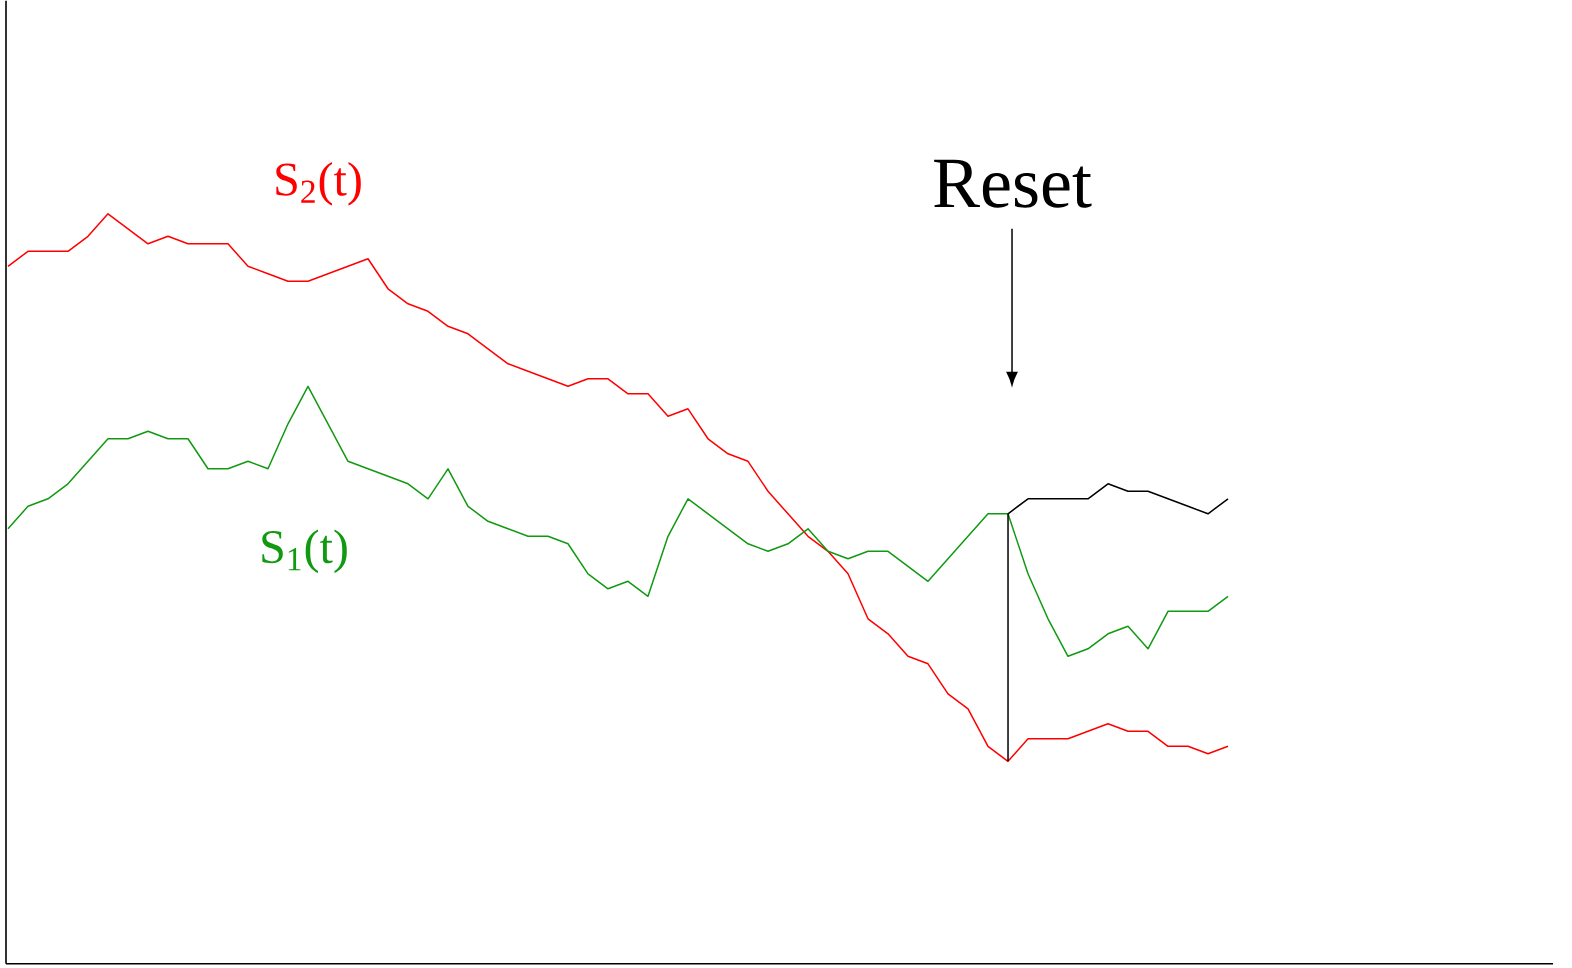  What do you see at coordinates (1013, 183) in the screenshot?
I see `text: Reset` at bounding box center [1013, 183].